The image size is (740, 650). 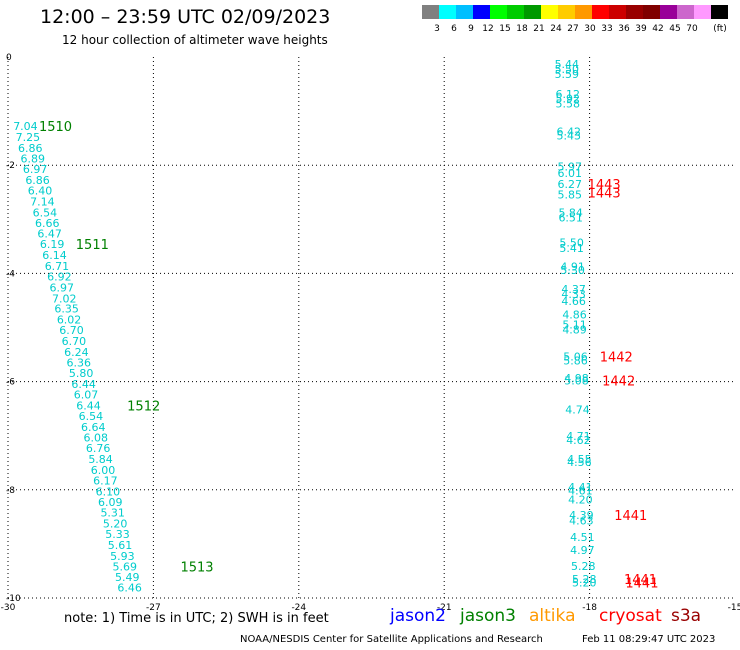 I want to click on wave-height-label: 5.61, so click(x=120, y=545).